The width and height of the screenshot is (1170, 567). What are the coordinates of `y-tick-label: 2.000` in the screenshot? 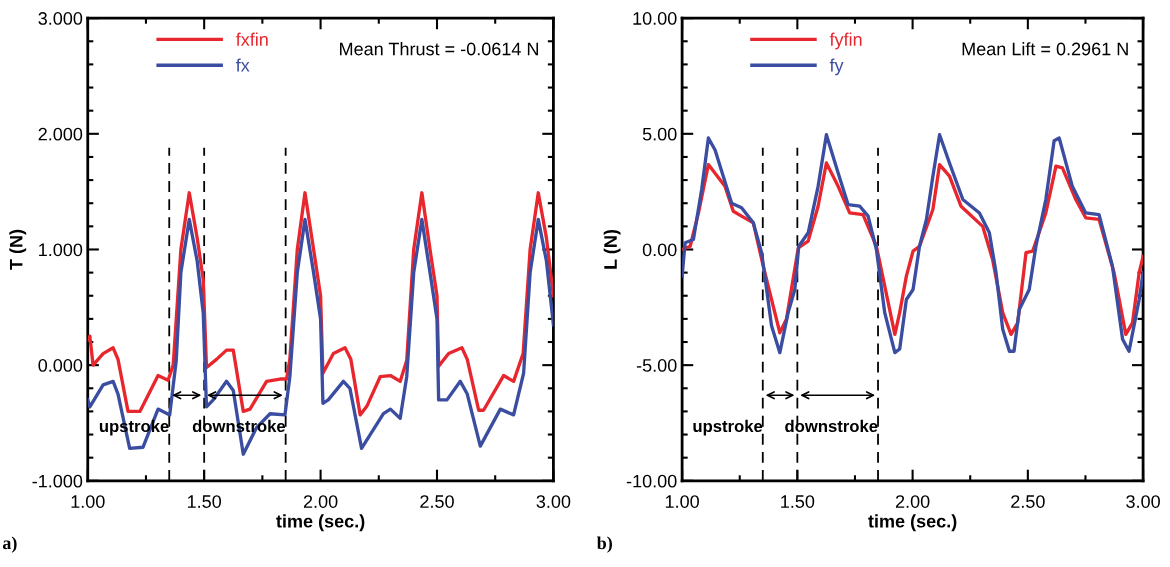 It's located at (60, 134).